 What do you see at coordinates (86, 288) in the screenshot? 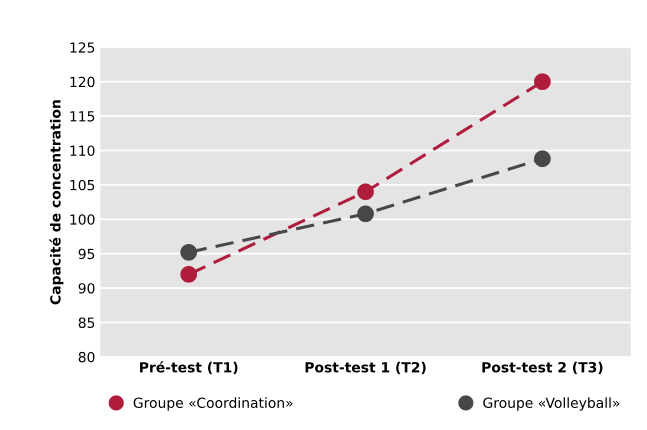
I see `y-tick-label: 90` at bounding box center [86, 288].